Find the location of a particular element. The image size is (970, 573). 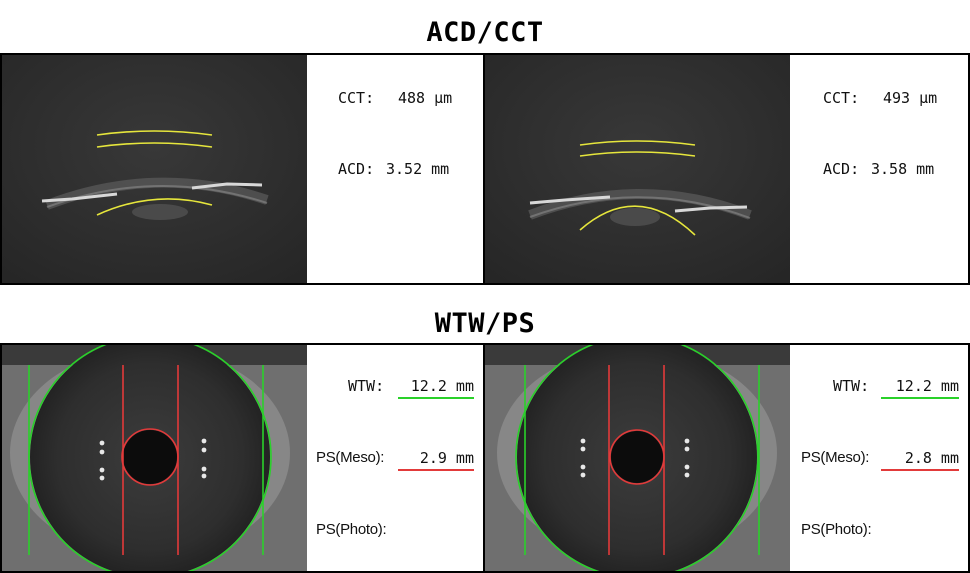

cct-value: 493 μm is located at coordinates (910, 98).